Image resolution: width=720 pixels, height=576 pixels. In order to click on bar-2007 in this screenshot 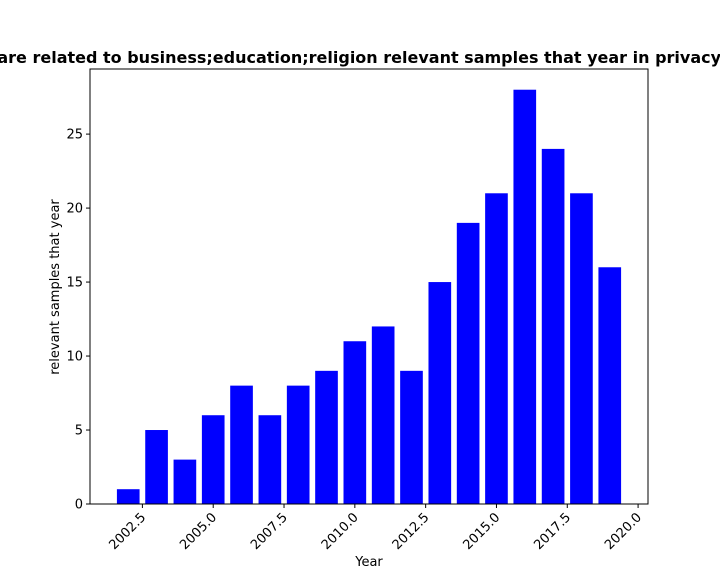, I will do `click(270, 459)`.